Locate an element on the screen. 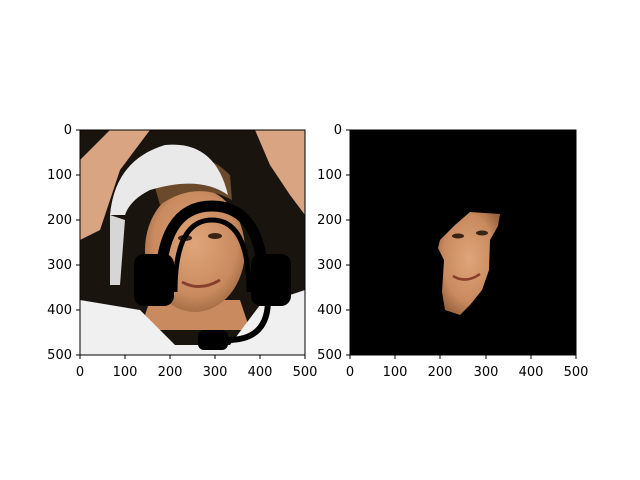  left-ytick-label: 500 is located at coordinates (59, 355).